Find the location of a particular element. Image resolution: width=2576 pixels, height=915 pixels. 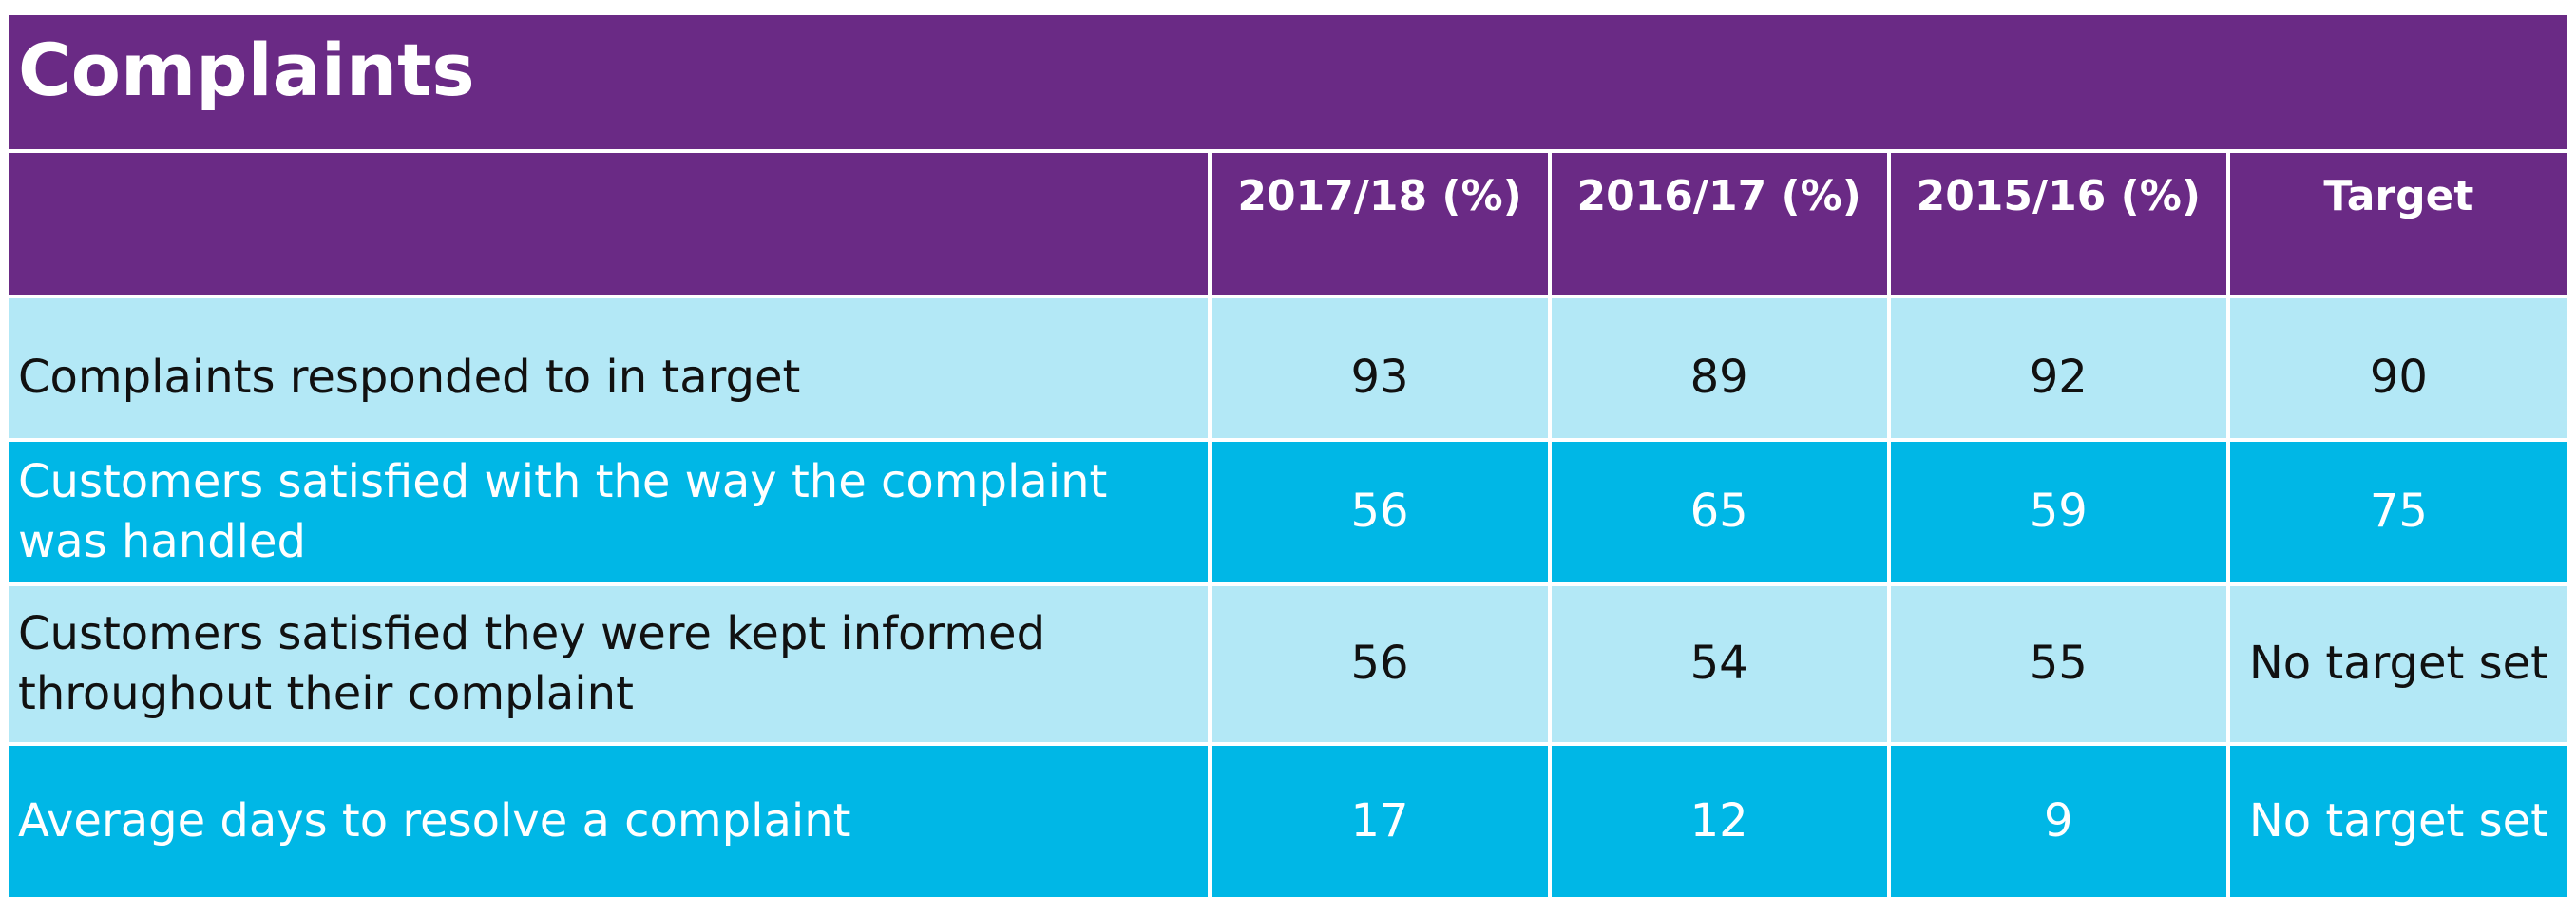

header-cell-label is located at coordinates (610, 225).